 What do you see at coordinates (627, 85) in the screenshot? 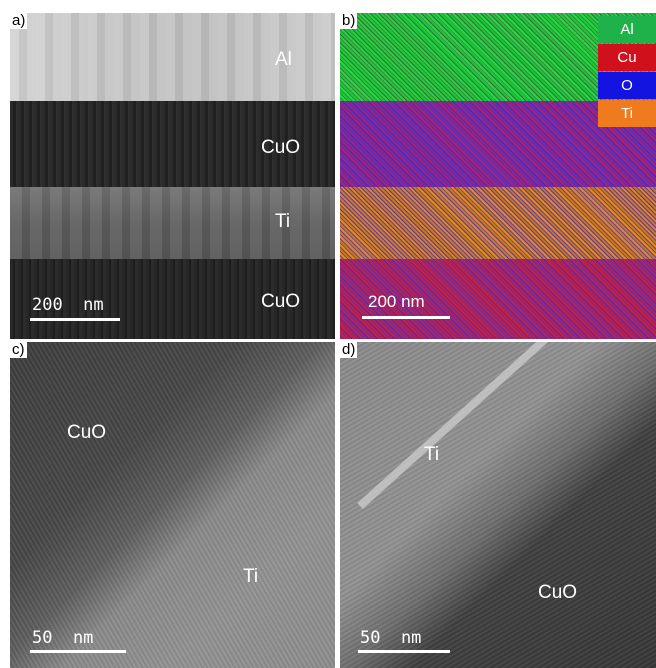
I see `legend-item-o: O` at bounding box center [627, 85].